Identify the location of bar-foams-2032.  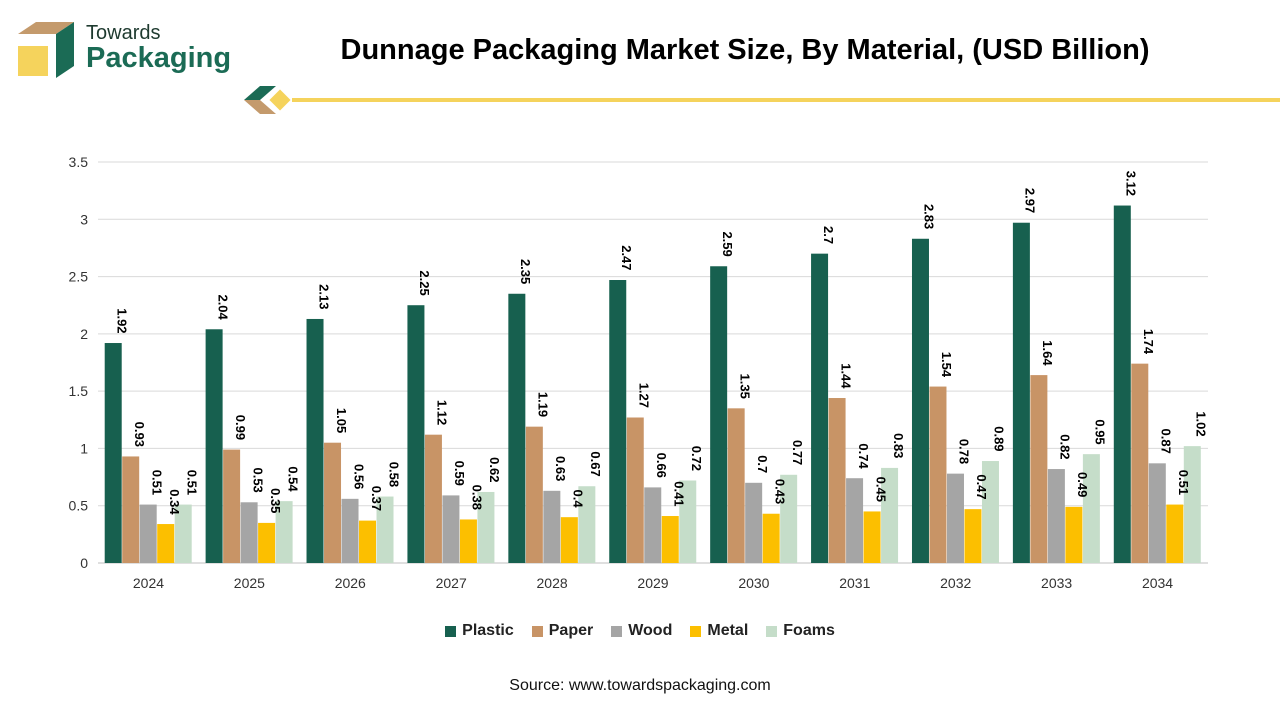
(990, 512).